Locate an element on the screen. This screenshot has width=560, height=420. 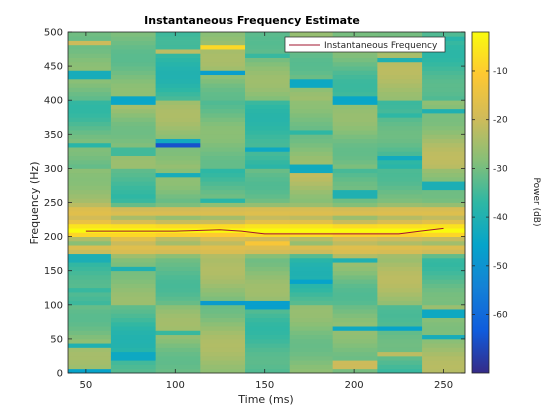
colorbar-label: Power (dB) is located at coordinates (536, 202).